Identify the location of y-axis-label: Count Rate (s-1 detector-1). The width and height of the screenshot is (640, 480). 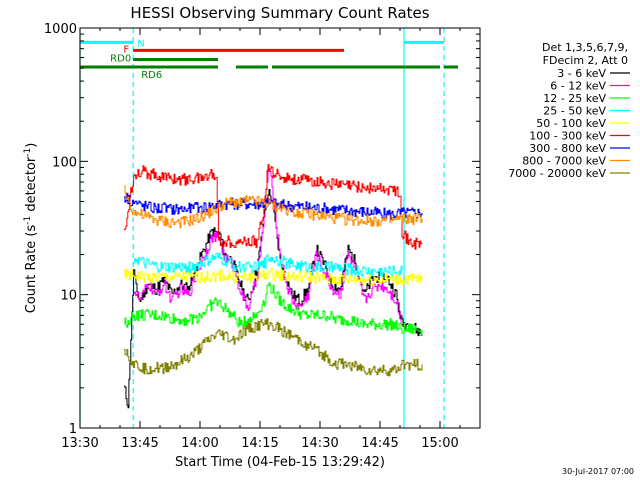
(31, 228).